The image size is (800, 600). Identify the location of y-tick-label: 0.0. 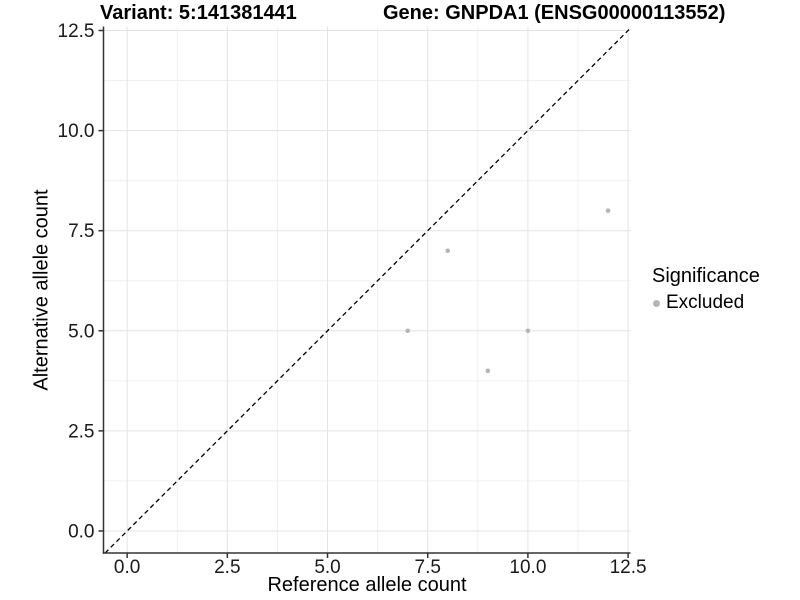
(81, 531).